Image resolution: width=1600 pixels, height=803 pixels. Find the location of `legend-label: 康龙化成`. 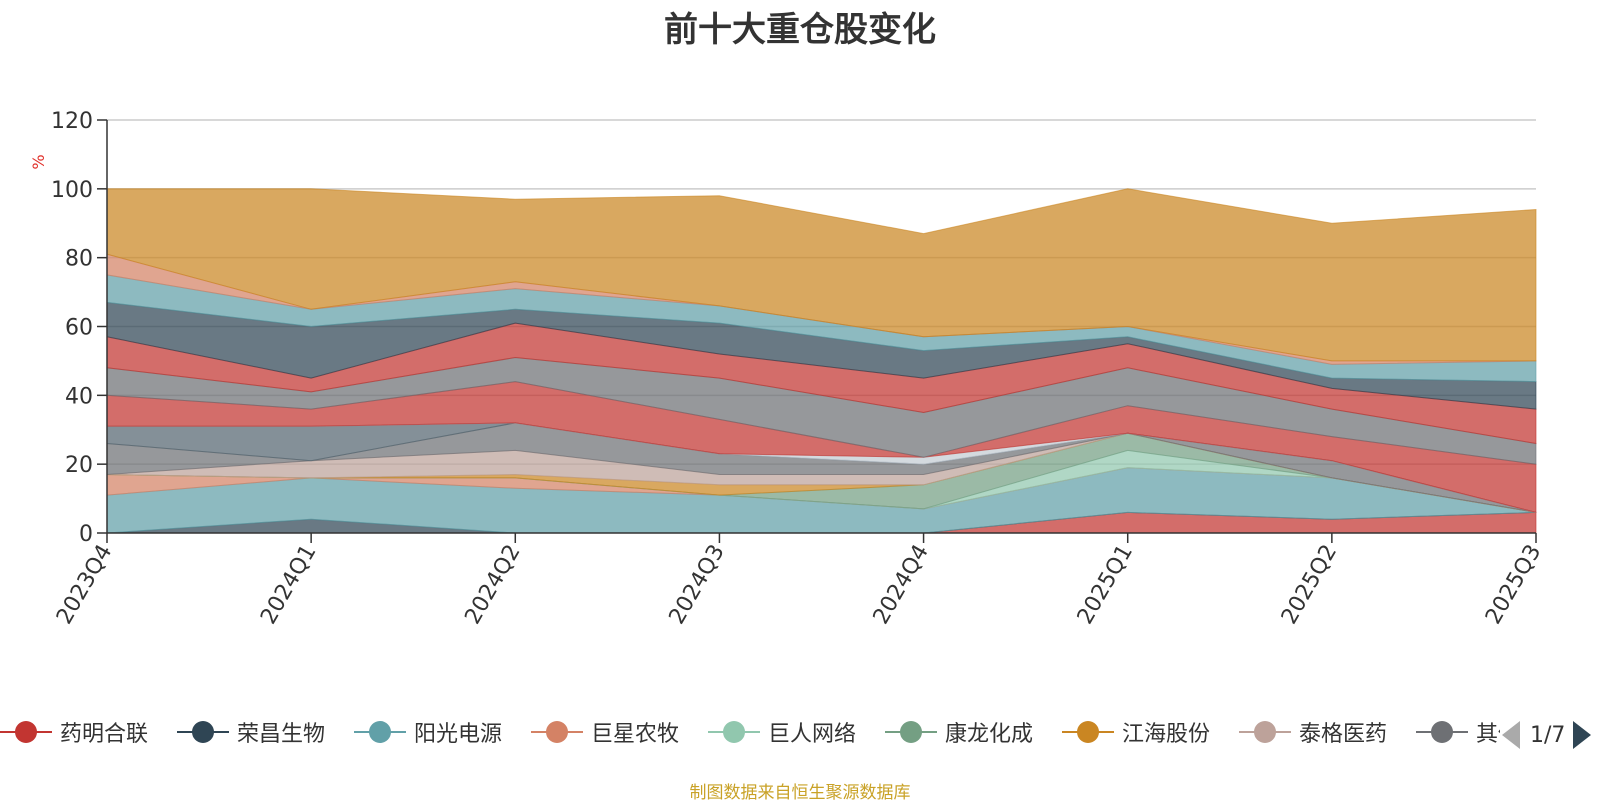

legend-label: 康龙化成 is located at coordinates (989, 734).